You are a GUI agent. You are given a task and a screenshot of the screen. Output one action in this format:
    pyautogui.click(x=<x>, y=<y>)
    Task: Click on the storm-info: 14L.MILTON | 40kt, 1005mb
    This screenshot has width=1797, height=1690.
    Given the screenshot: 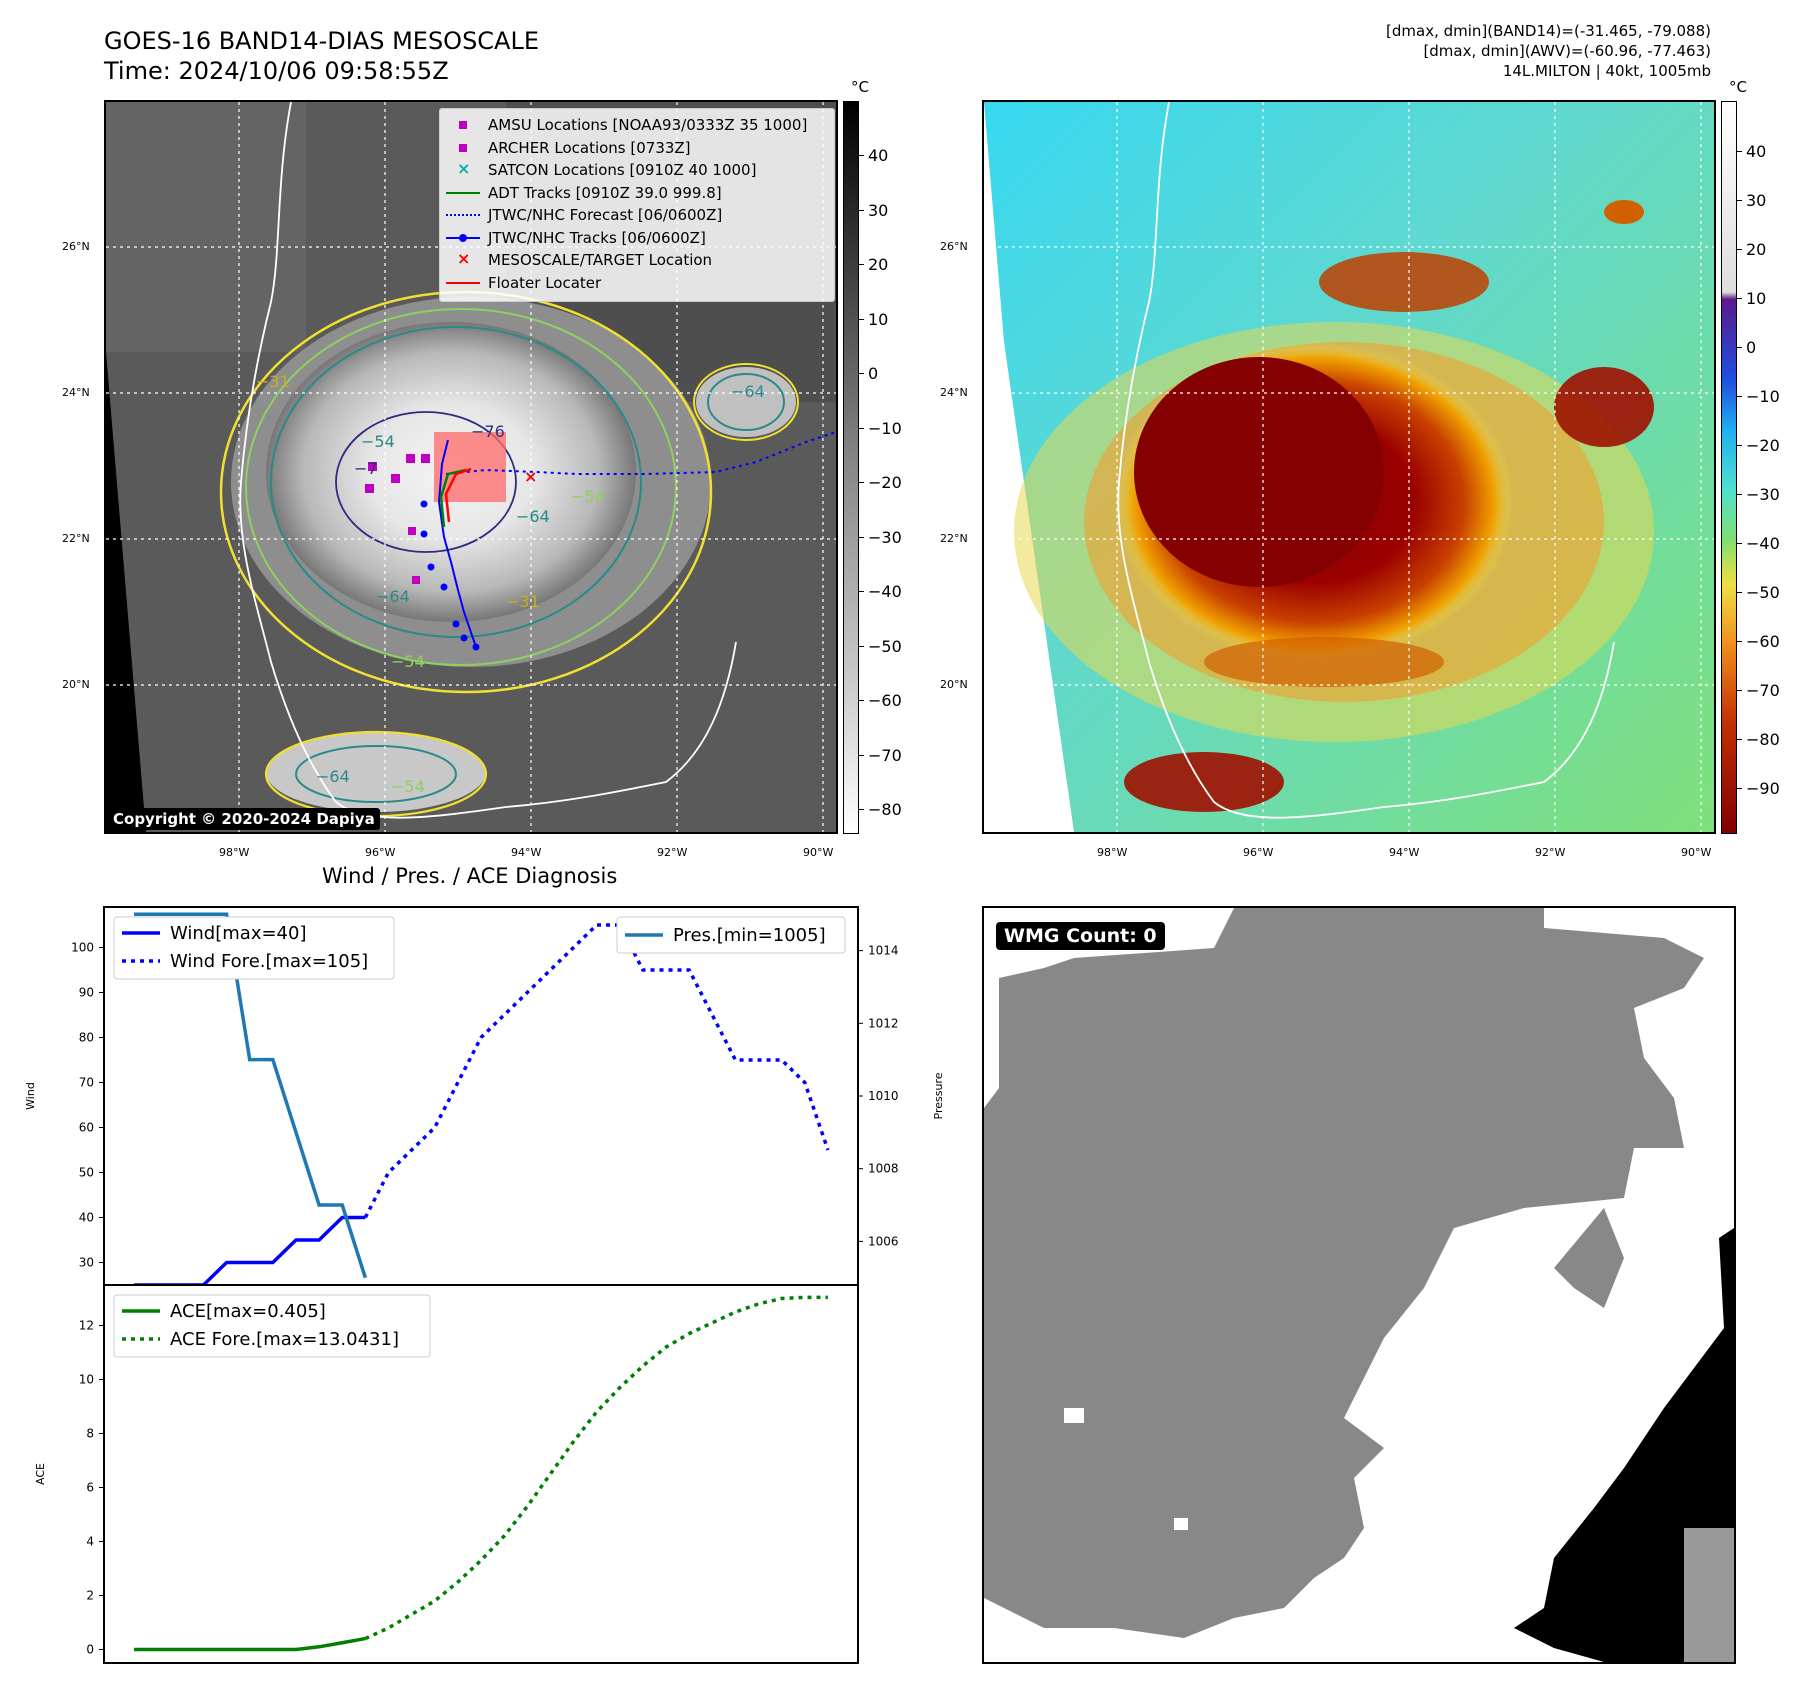 What is the action you would take?
    pyautogui.click(x=1606, y=71)
    